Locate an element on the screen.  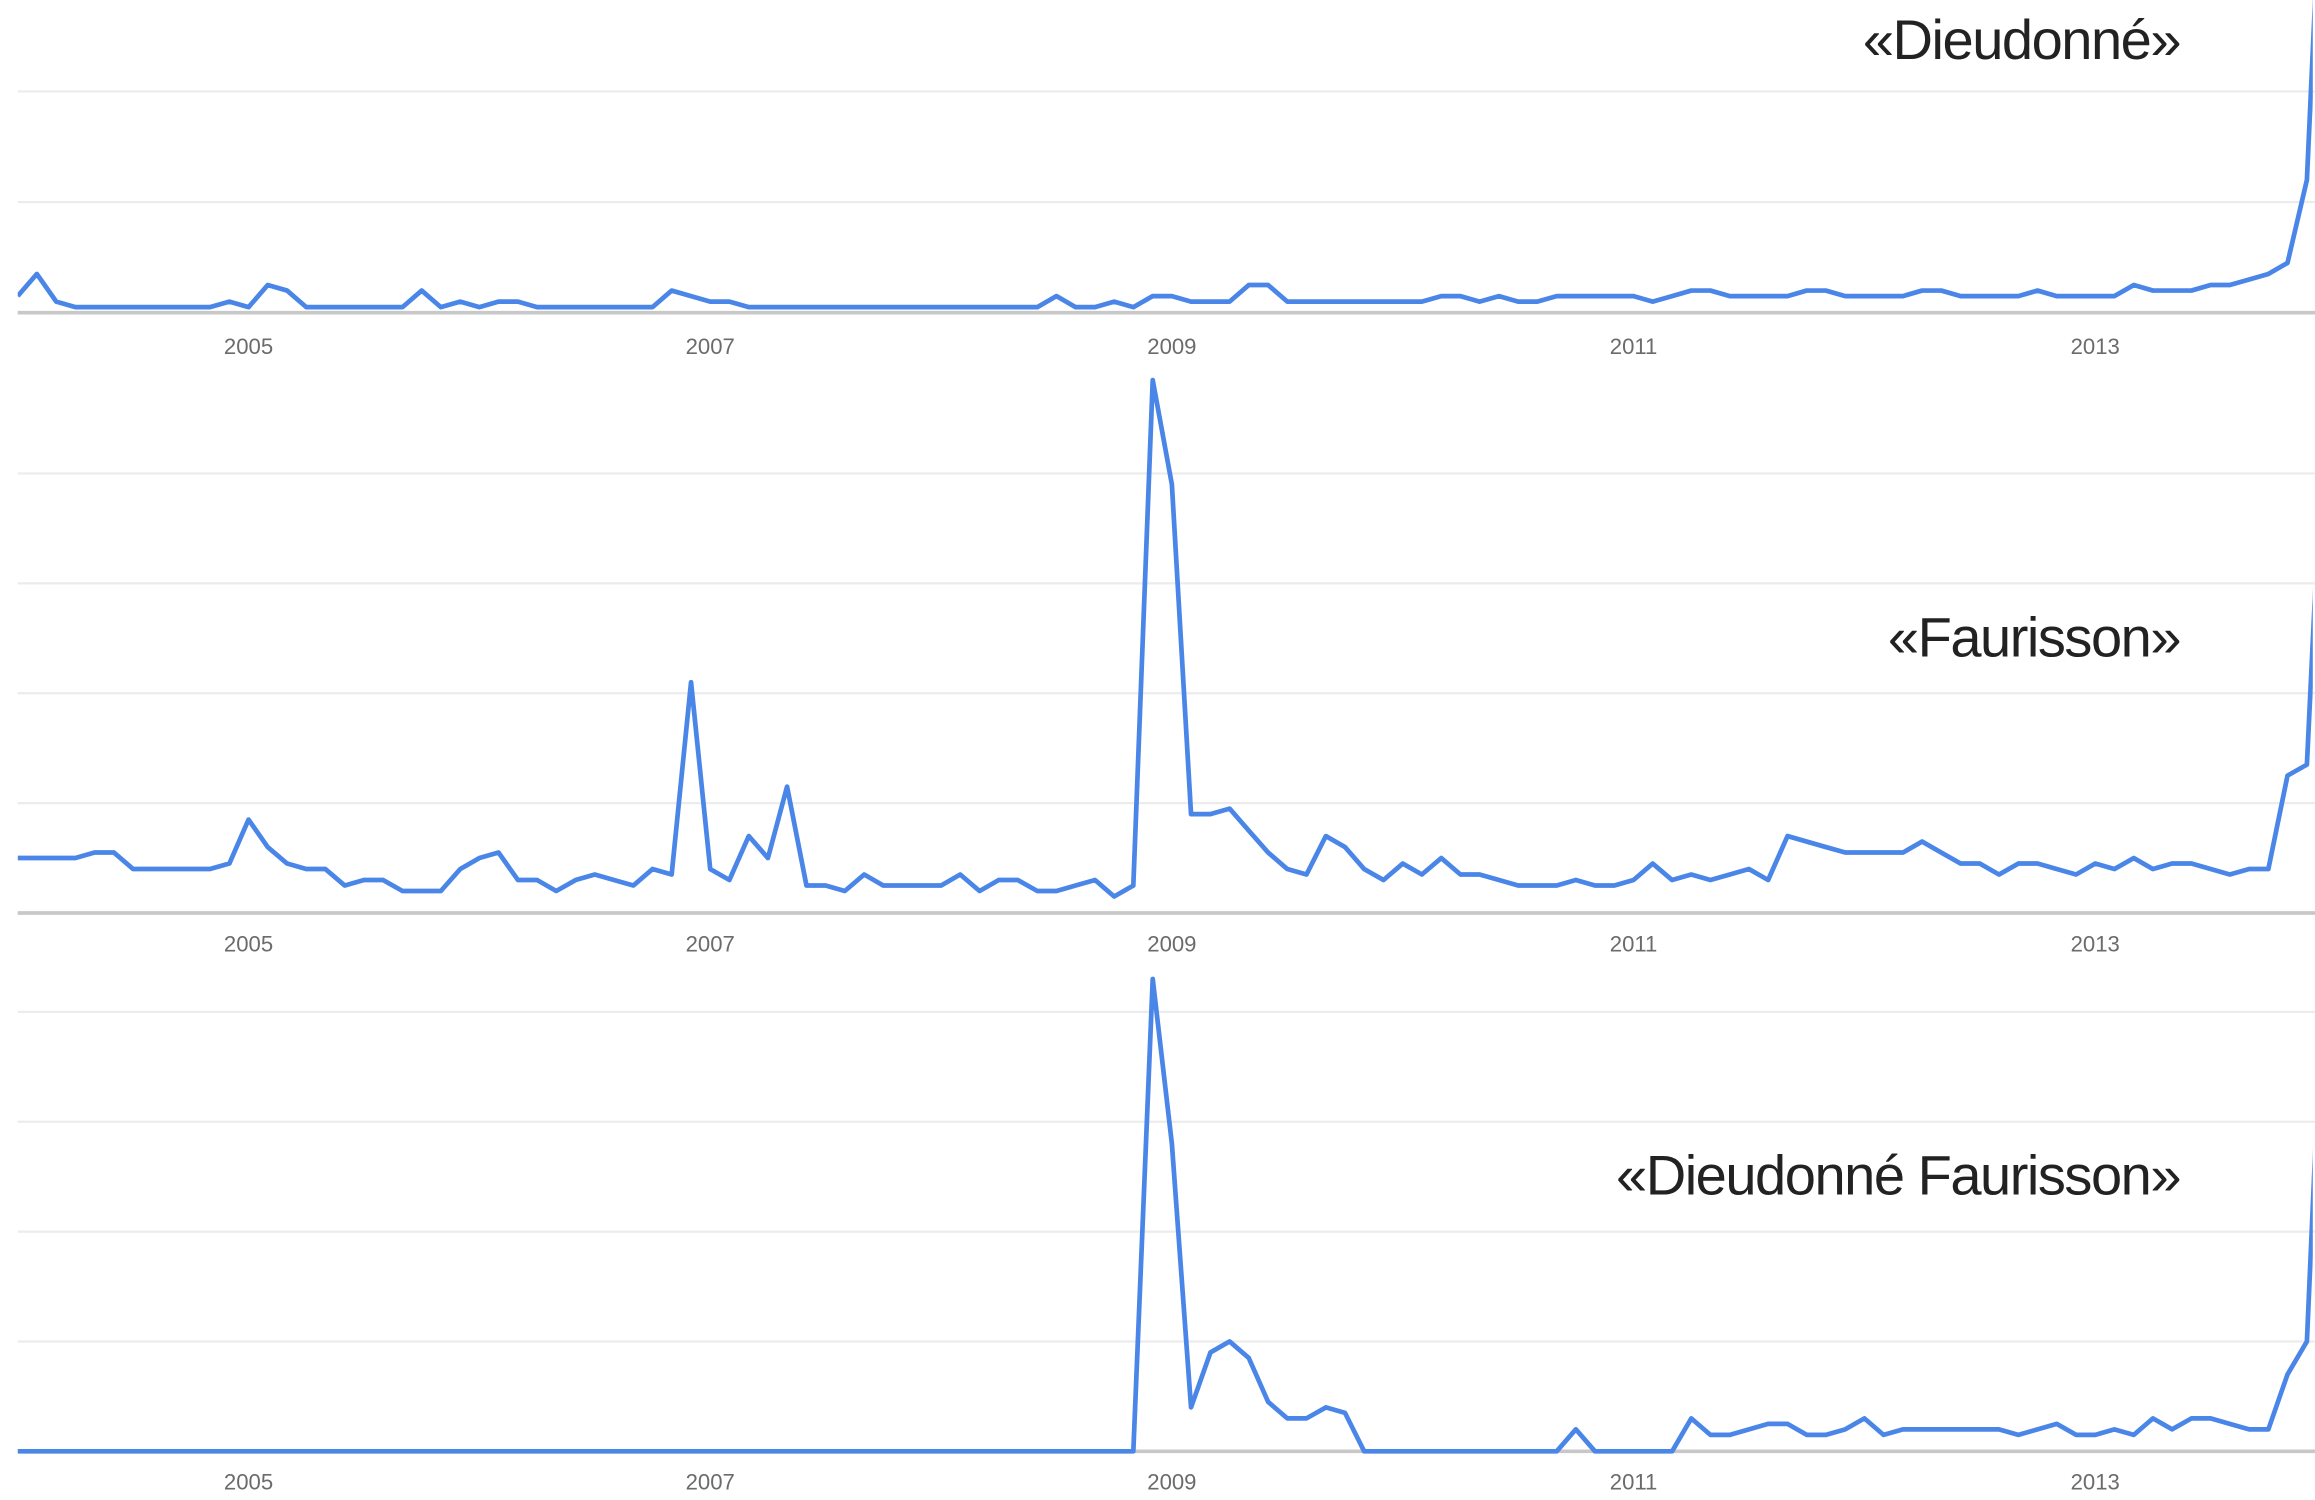
chart-title: «Dieudonné Faurisson» is located at coordinates (1898, 1175).